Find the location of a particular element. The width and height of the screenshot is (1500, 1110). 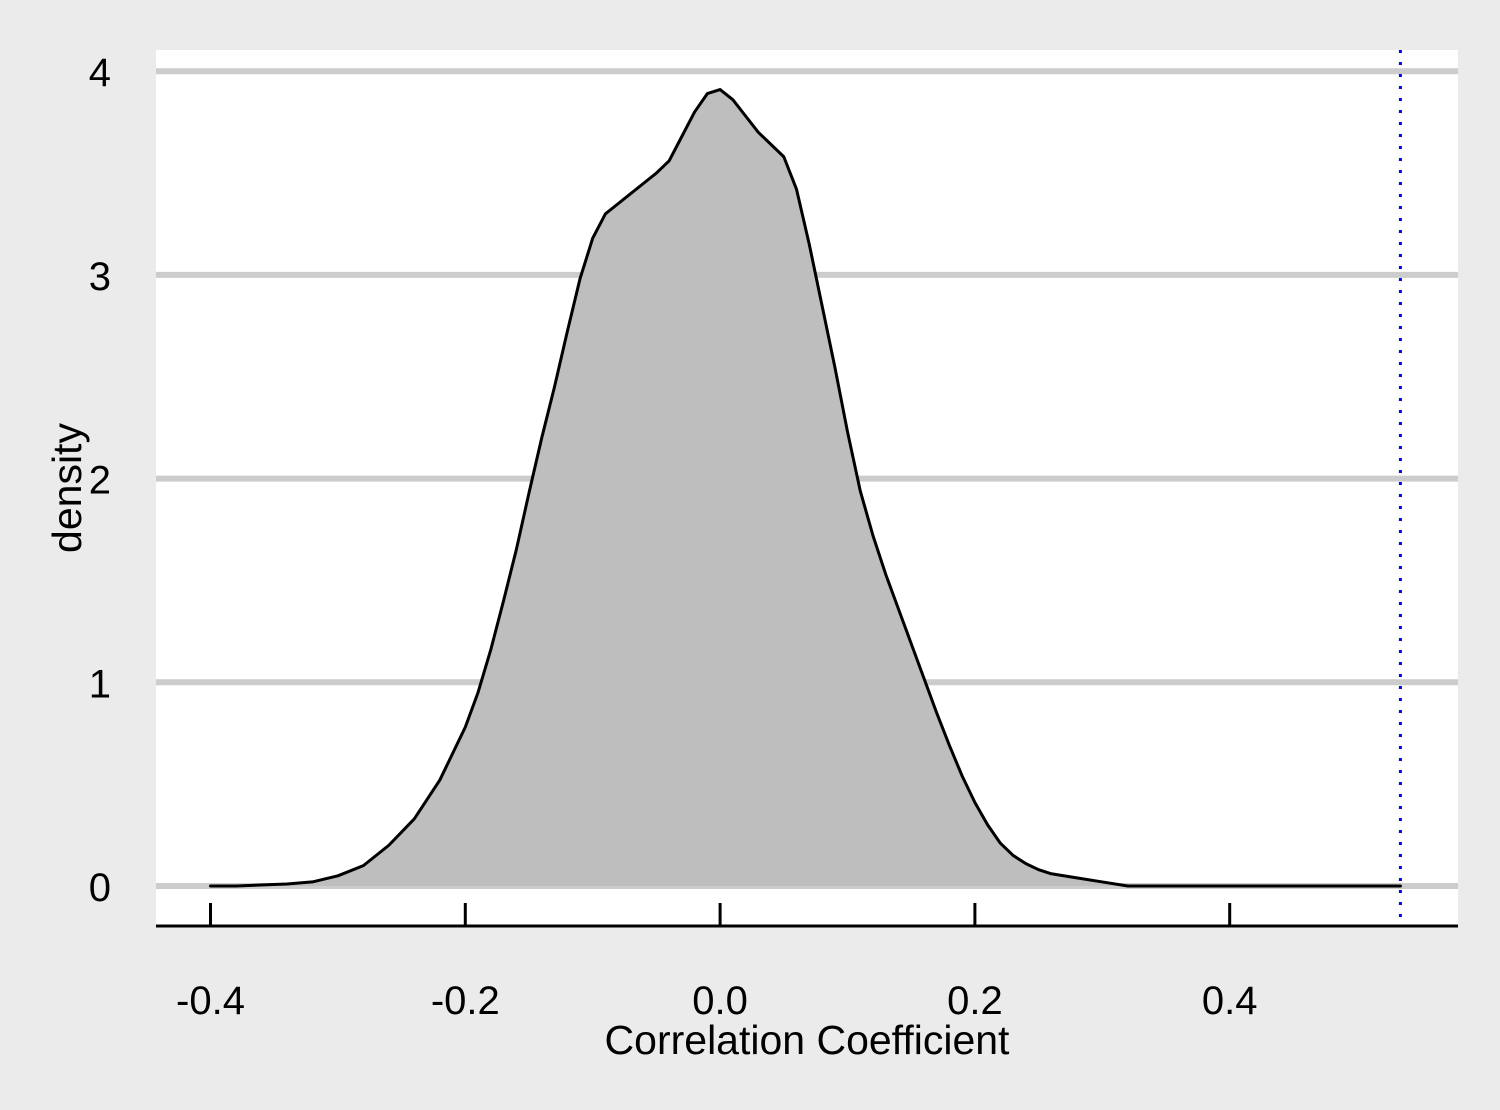

y-tick-label: 3 is located at coordinates (100, 277).